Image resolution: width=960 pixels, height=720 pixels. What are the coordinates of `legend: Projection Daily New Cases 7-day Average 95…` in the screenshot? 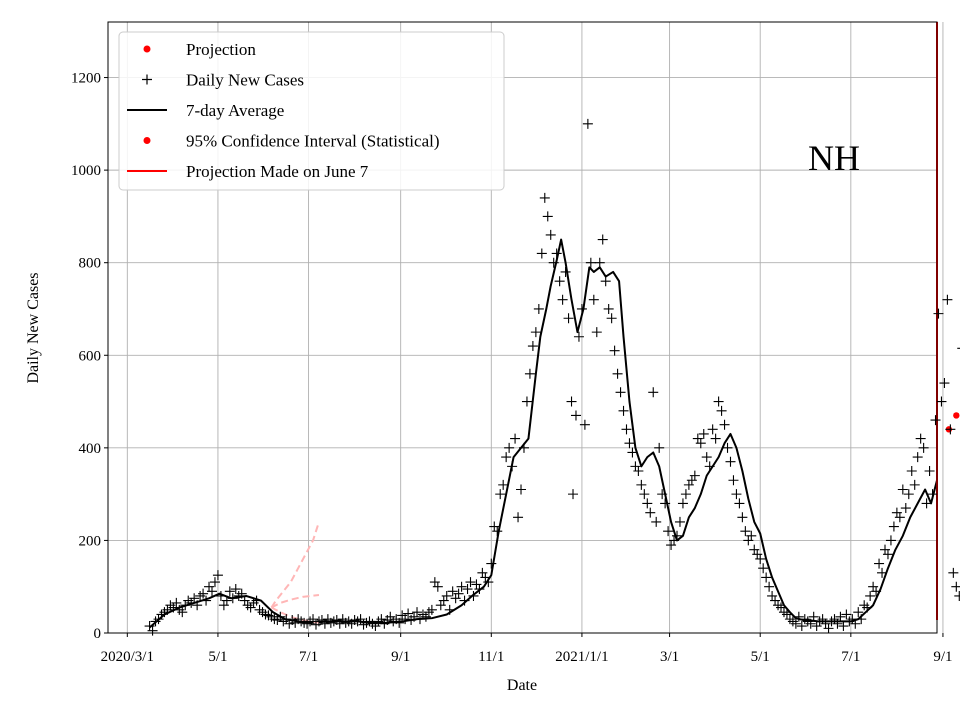 It's located at (311, 111).